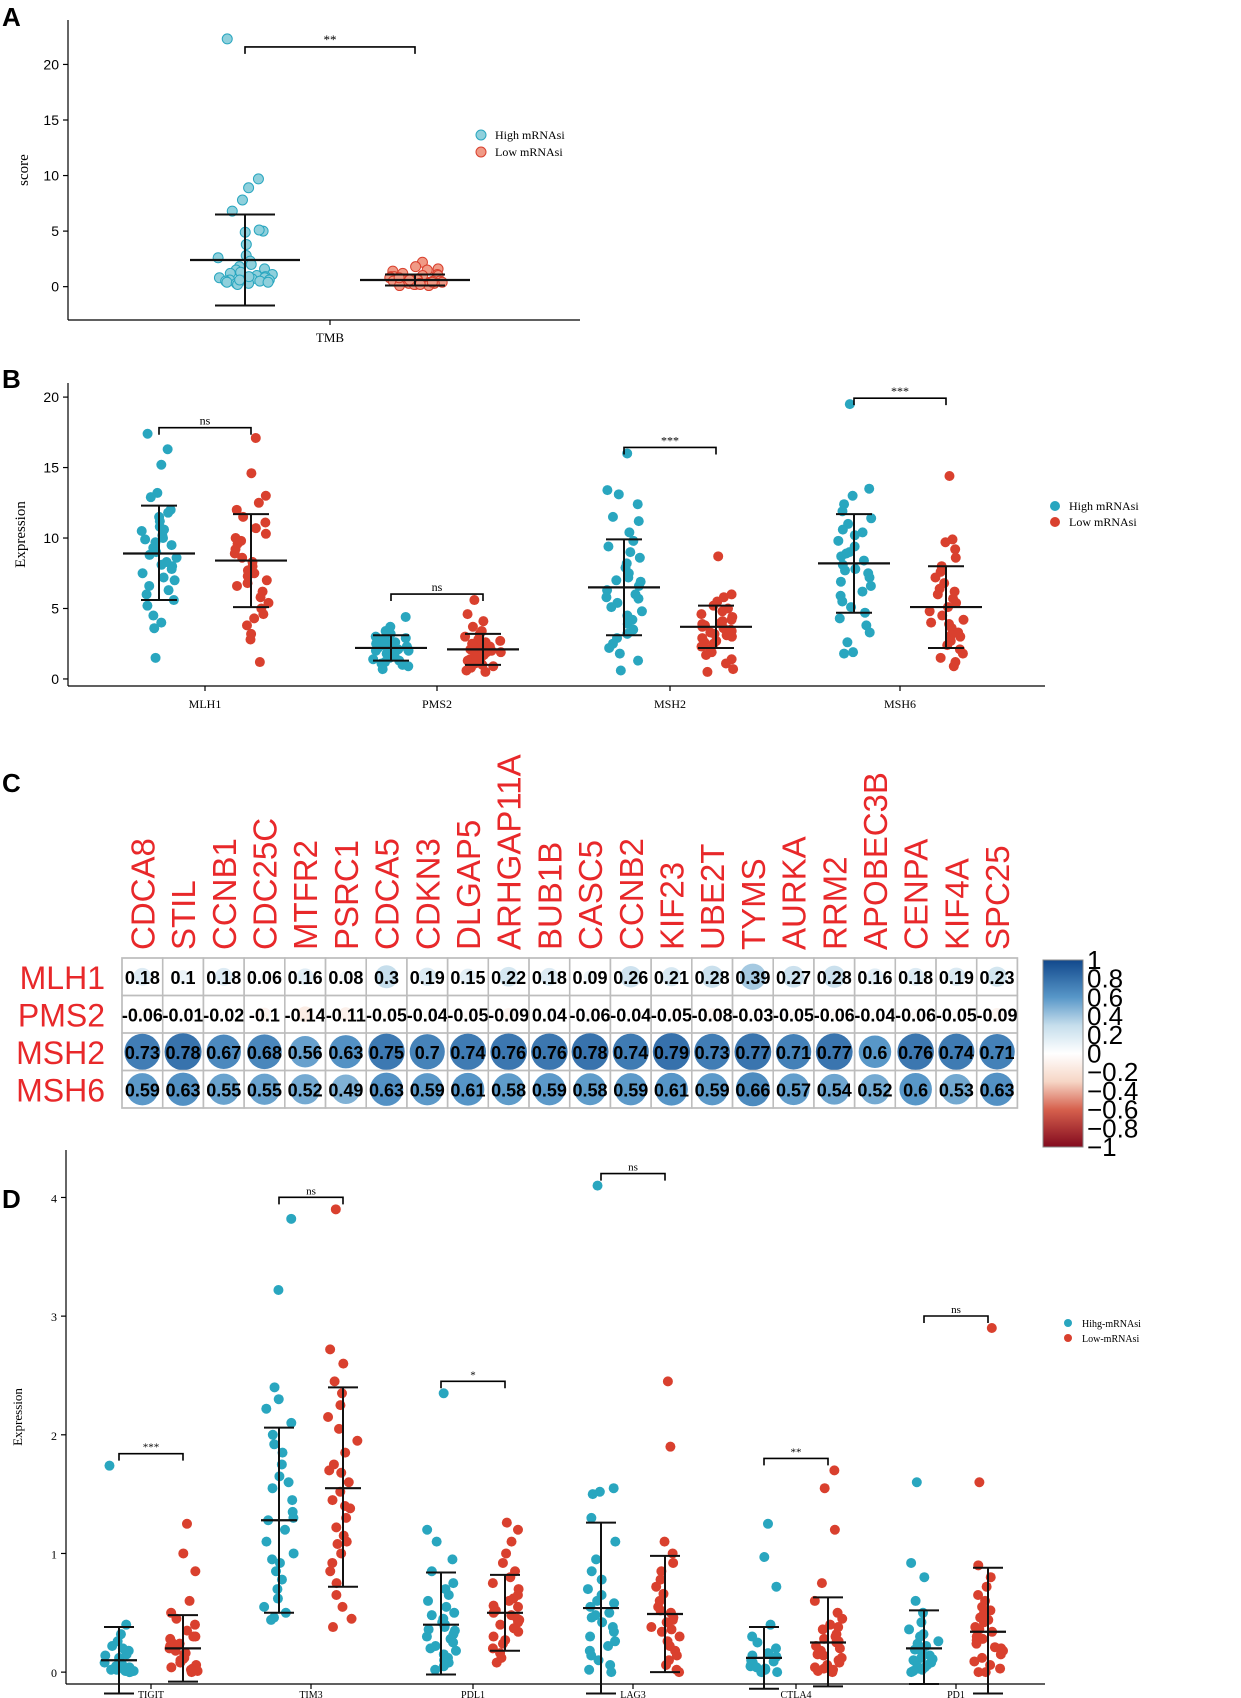 This screenshot has width=1241, height=1698. I want to click on heatmap-circle-mlh1-bub1b, so click(549, 976).